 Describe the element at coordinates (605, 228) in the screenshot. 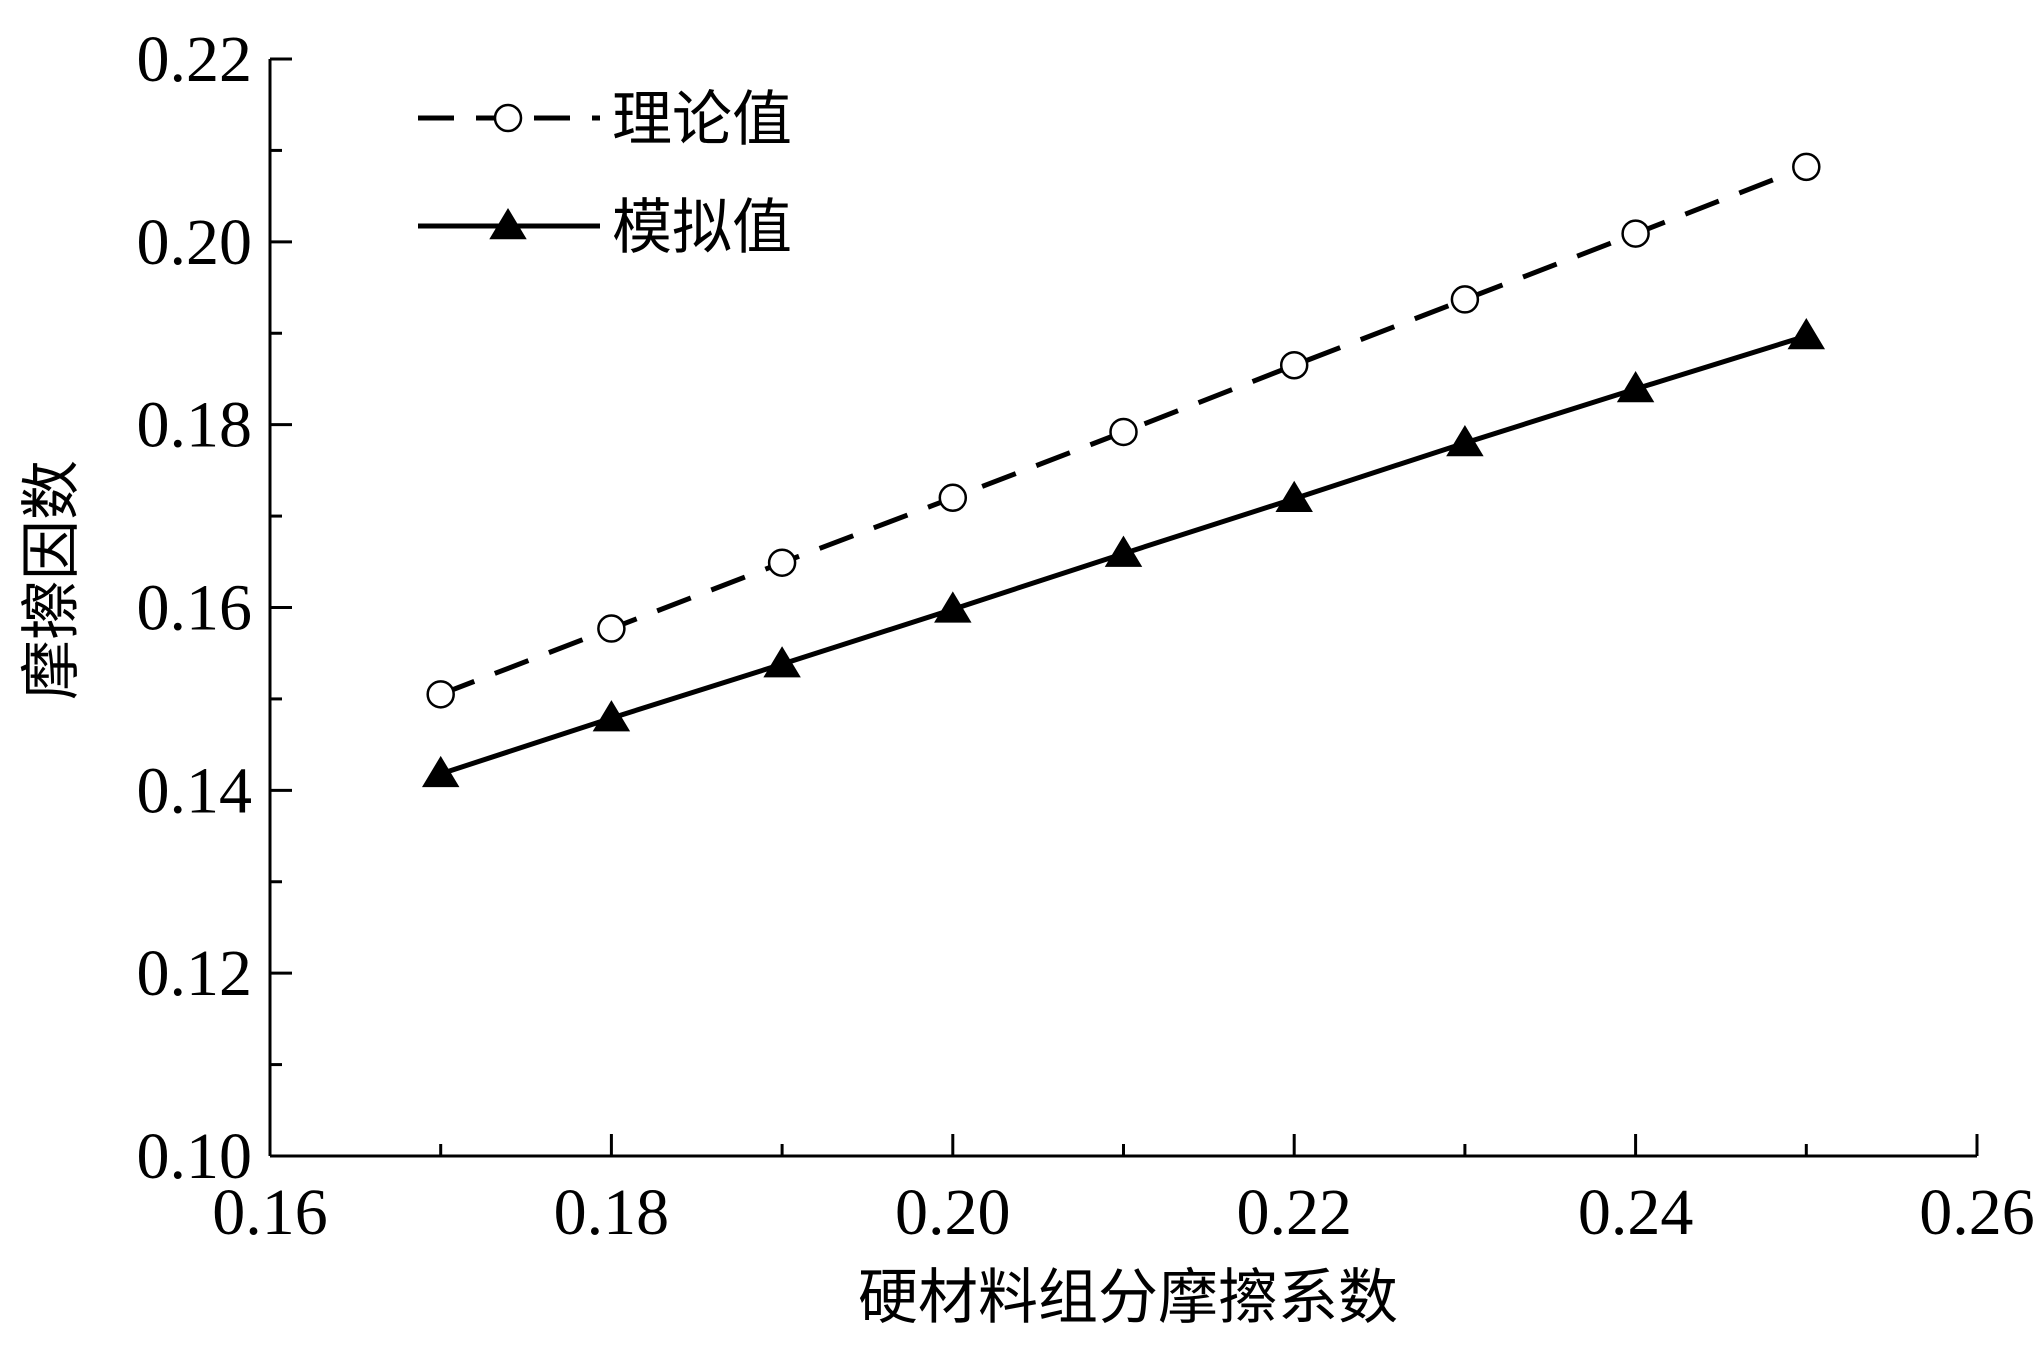

I see `legend-item-2: 模拟值` at that location.